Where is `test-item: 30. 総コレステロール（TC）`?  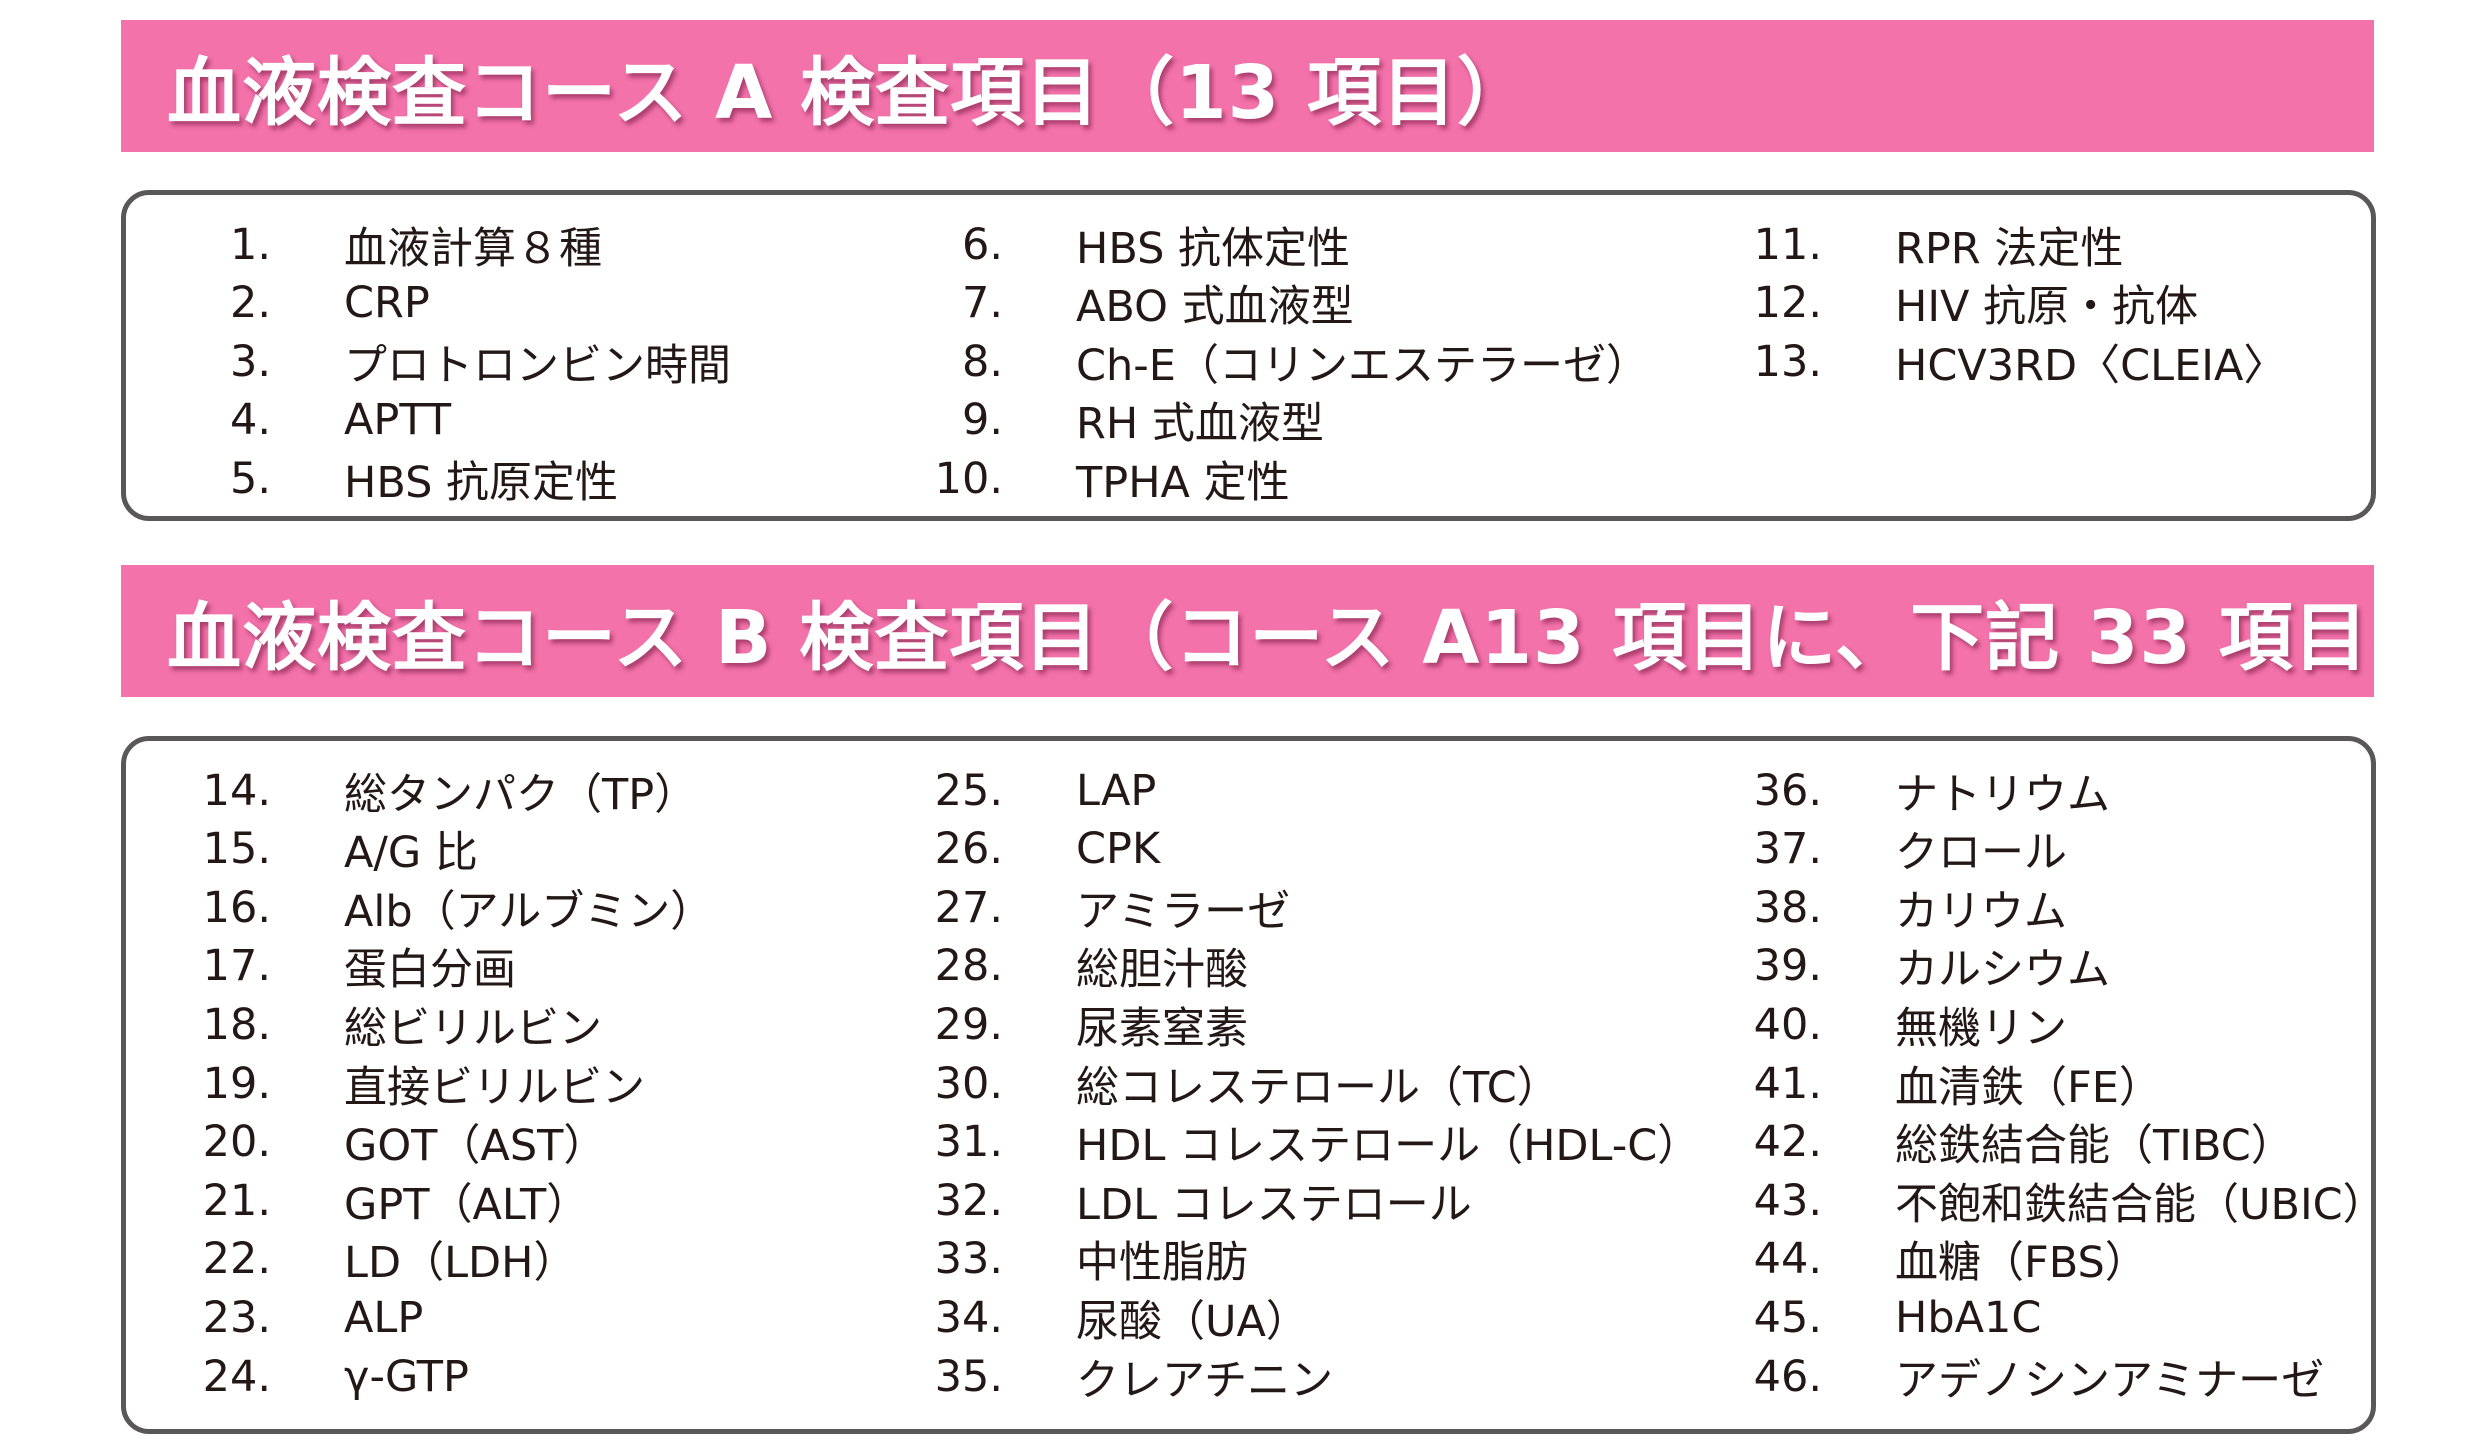
test-item: 30. 総コレステロール（TC） is located at coordinates (1209, 1083).